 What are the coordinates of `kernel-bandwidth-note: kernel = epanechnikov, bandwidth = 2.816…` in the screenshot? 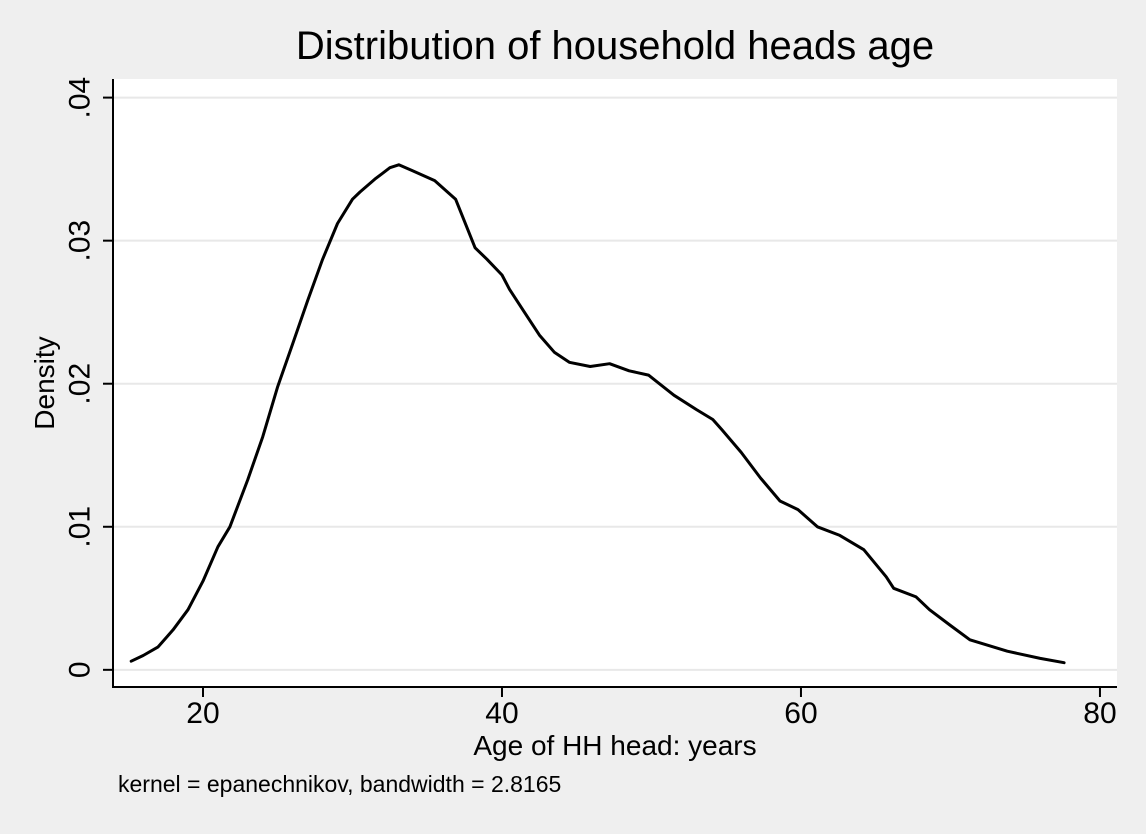 It's located at (340, 784).